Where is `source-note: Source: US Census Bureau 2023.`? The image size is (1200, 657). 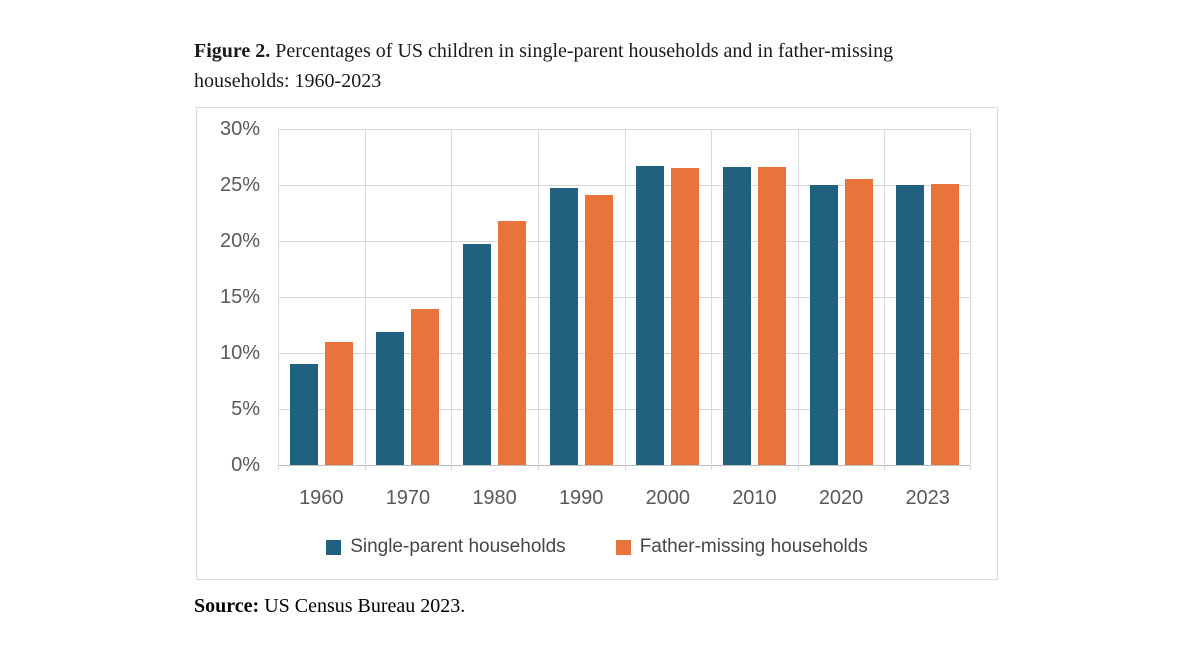 source-note: Source: US Census Bureau 2023. is located at coordinates (329, 606).